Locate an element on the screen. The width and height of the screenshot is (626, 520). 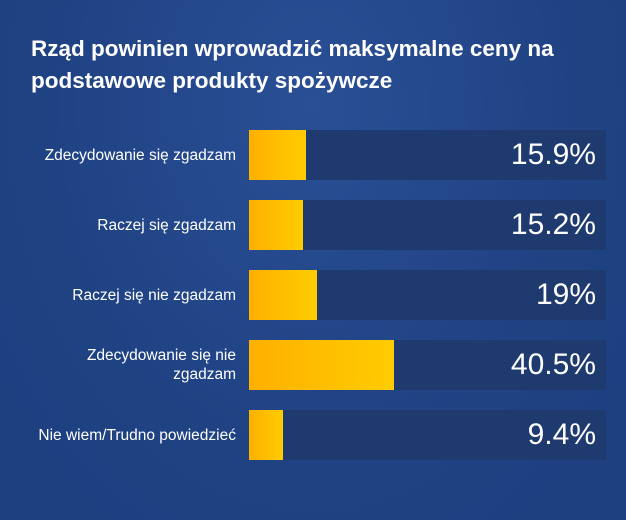
bar-track: 9.4% is located at coordinates (427, 435).